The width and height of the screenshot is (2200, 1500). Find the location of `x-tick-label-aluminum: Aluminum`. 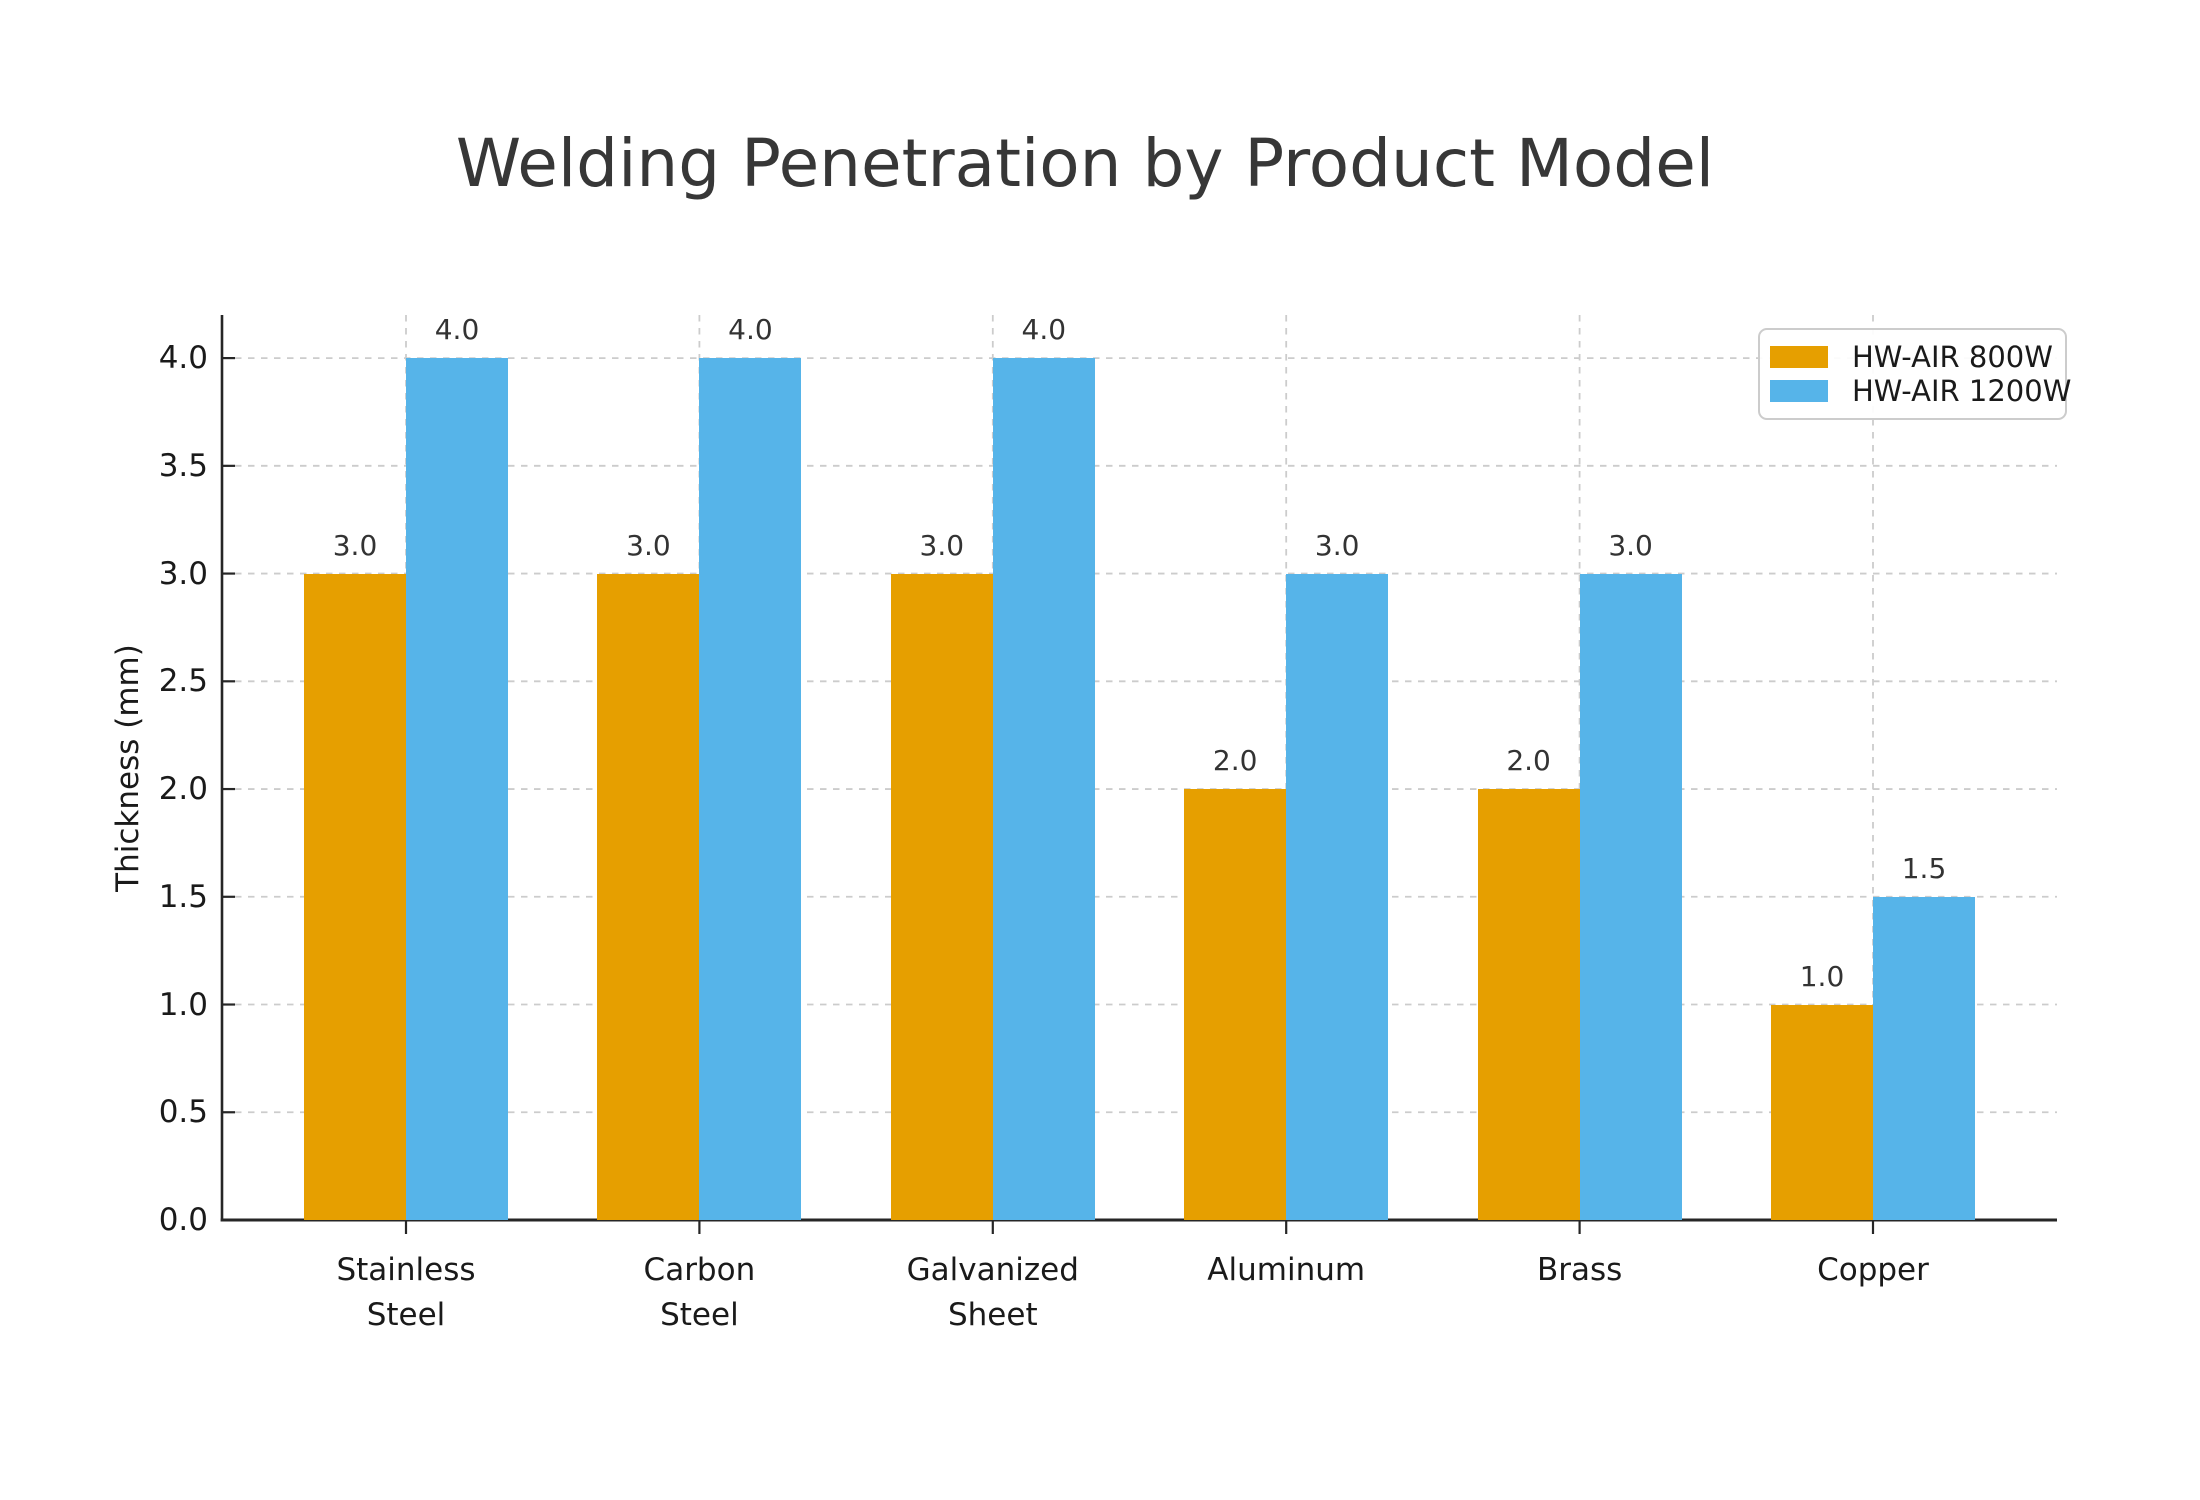

x-tick-label-aluminum: Aluminum is located at coordinates (1286, 1270).